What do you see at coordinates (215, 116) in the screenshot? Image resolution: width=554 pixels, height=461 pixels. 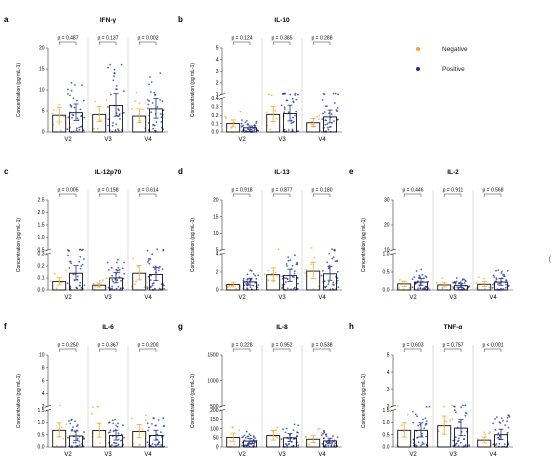 I see `y-tick-label: 0.2` at bounding box center [215, 116].